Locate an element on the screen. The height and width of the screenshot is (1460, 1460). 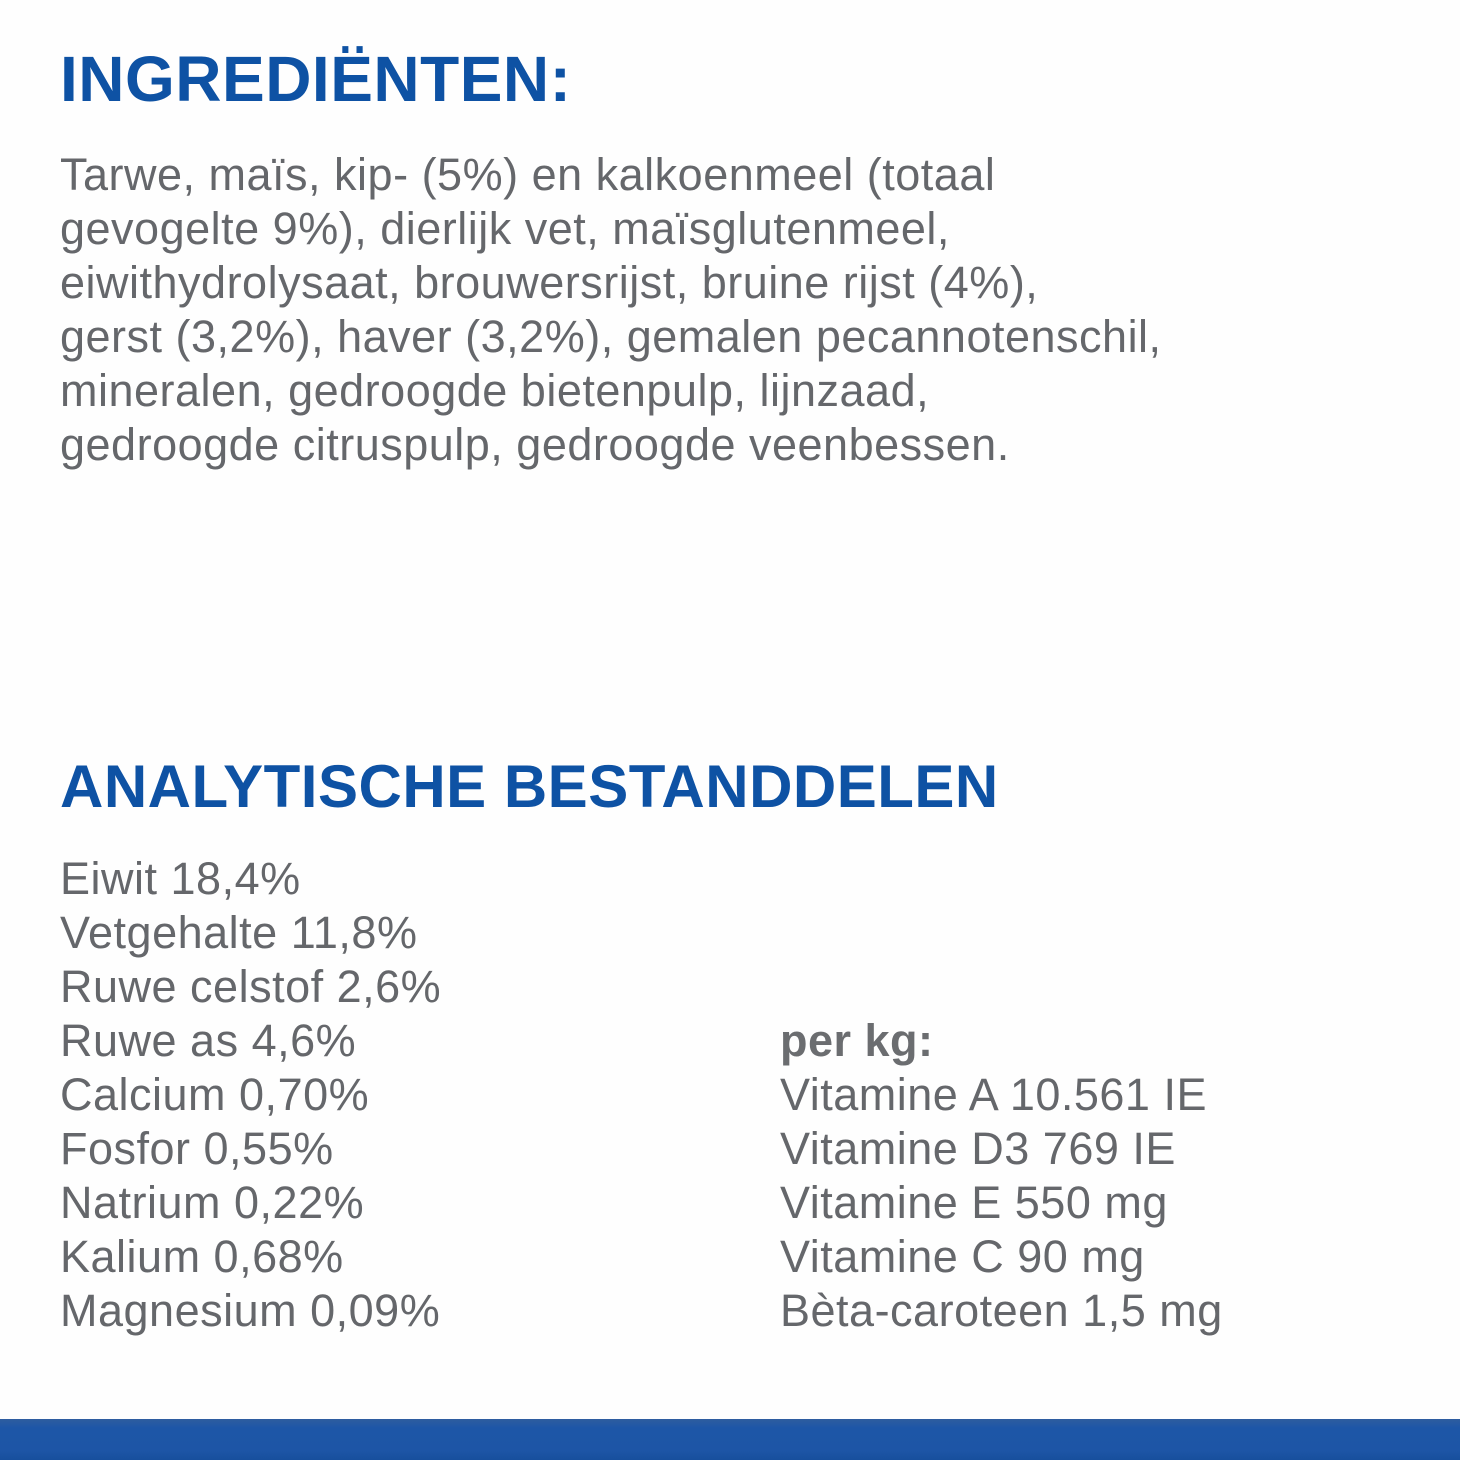
analysis-item-ruwe-as: Ruwe as 4,6% is located at coordinates (208, 1040).